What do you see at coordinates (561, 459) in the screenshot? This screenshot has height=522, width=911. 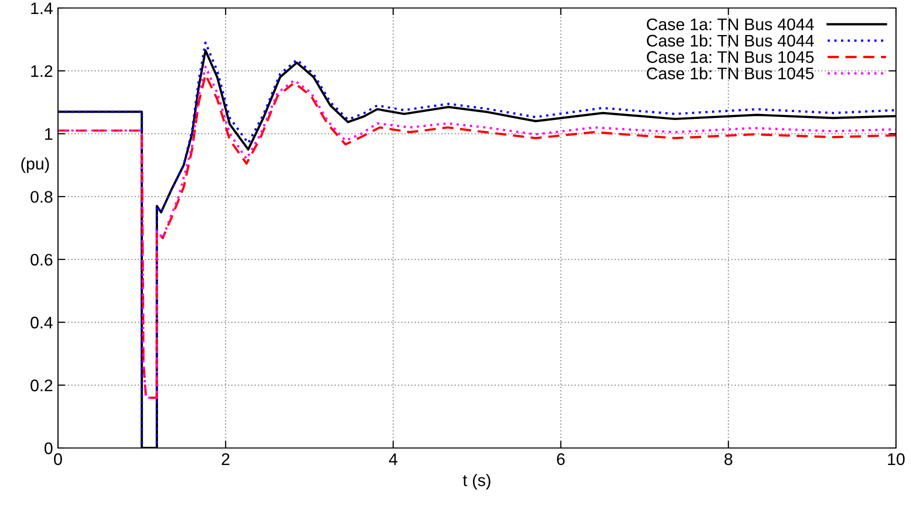 I see `x-tick-label: 6` at bounding box center [561, 459].